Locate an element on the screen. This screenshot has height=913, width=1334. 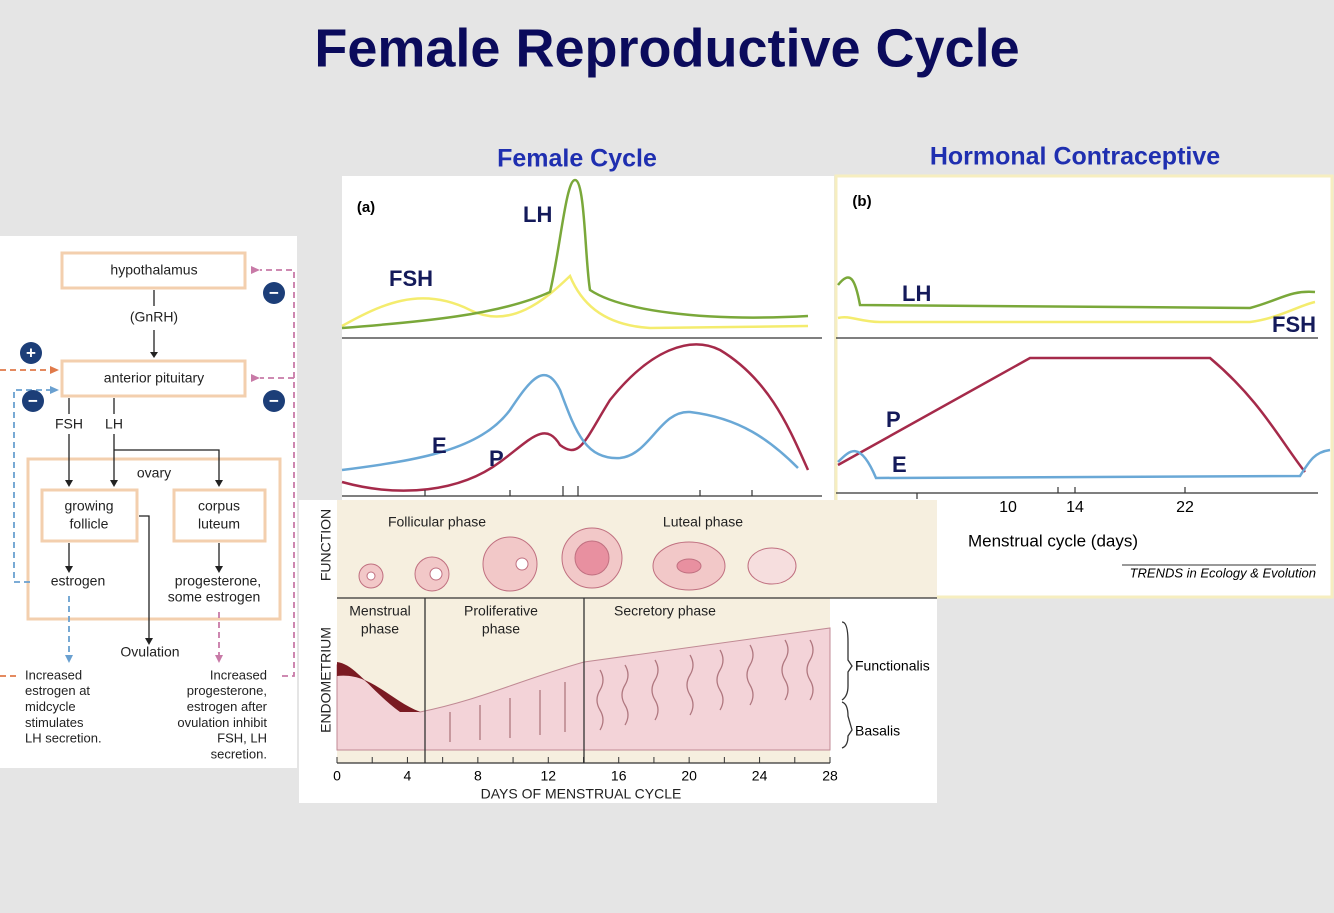
note-line: FSH, LH is located at coordinates (242, 738).